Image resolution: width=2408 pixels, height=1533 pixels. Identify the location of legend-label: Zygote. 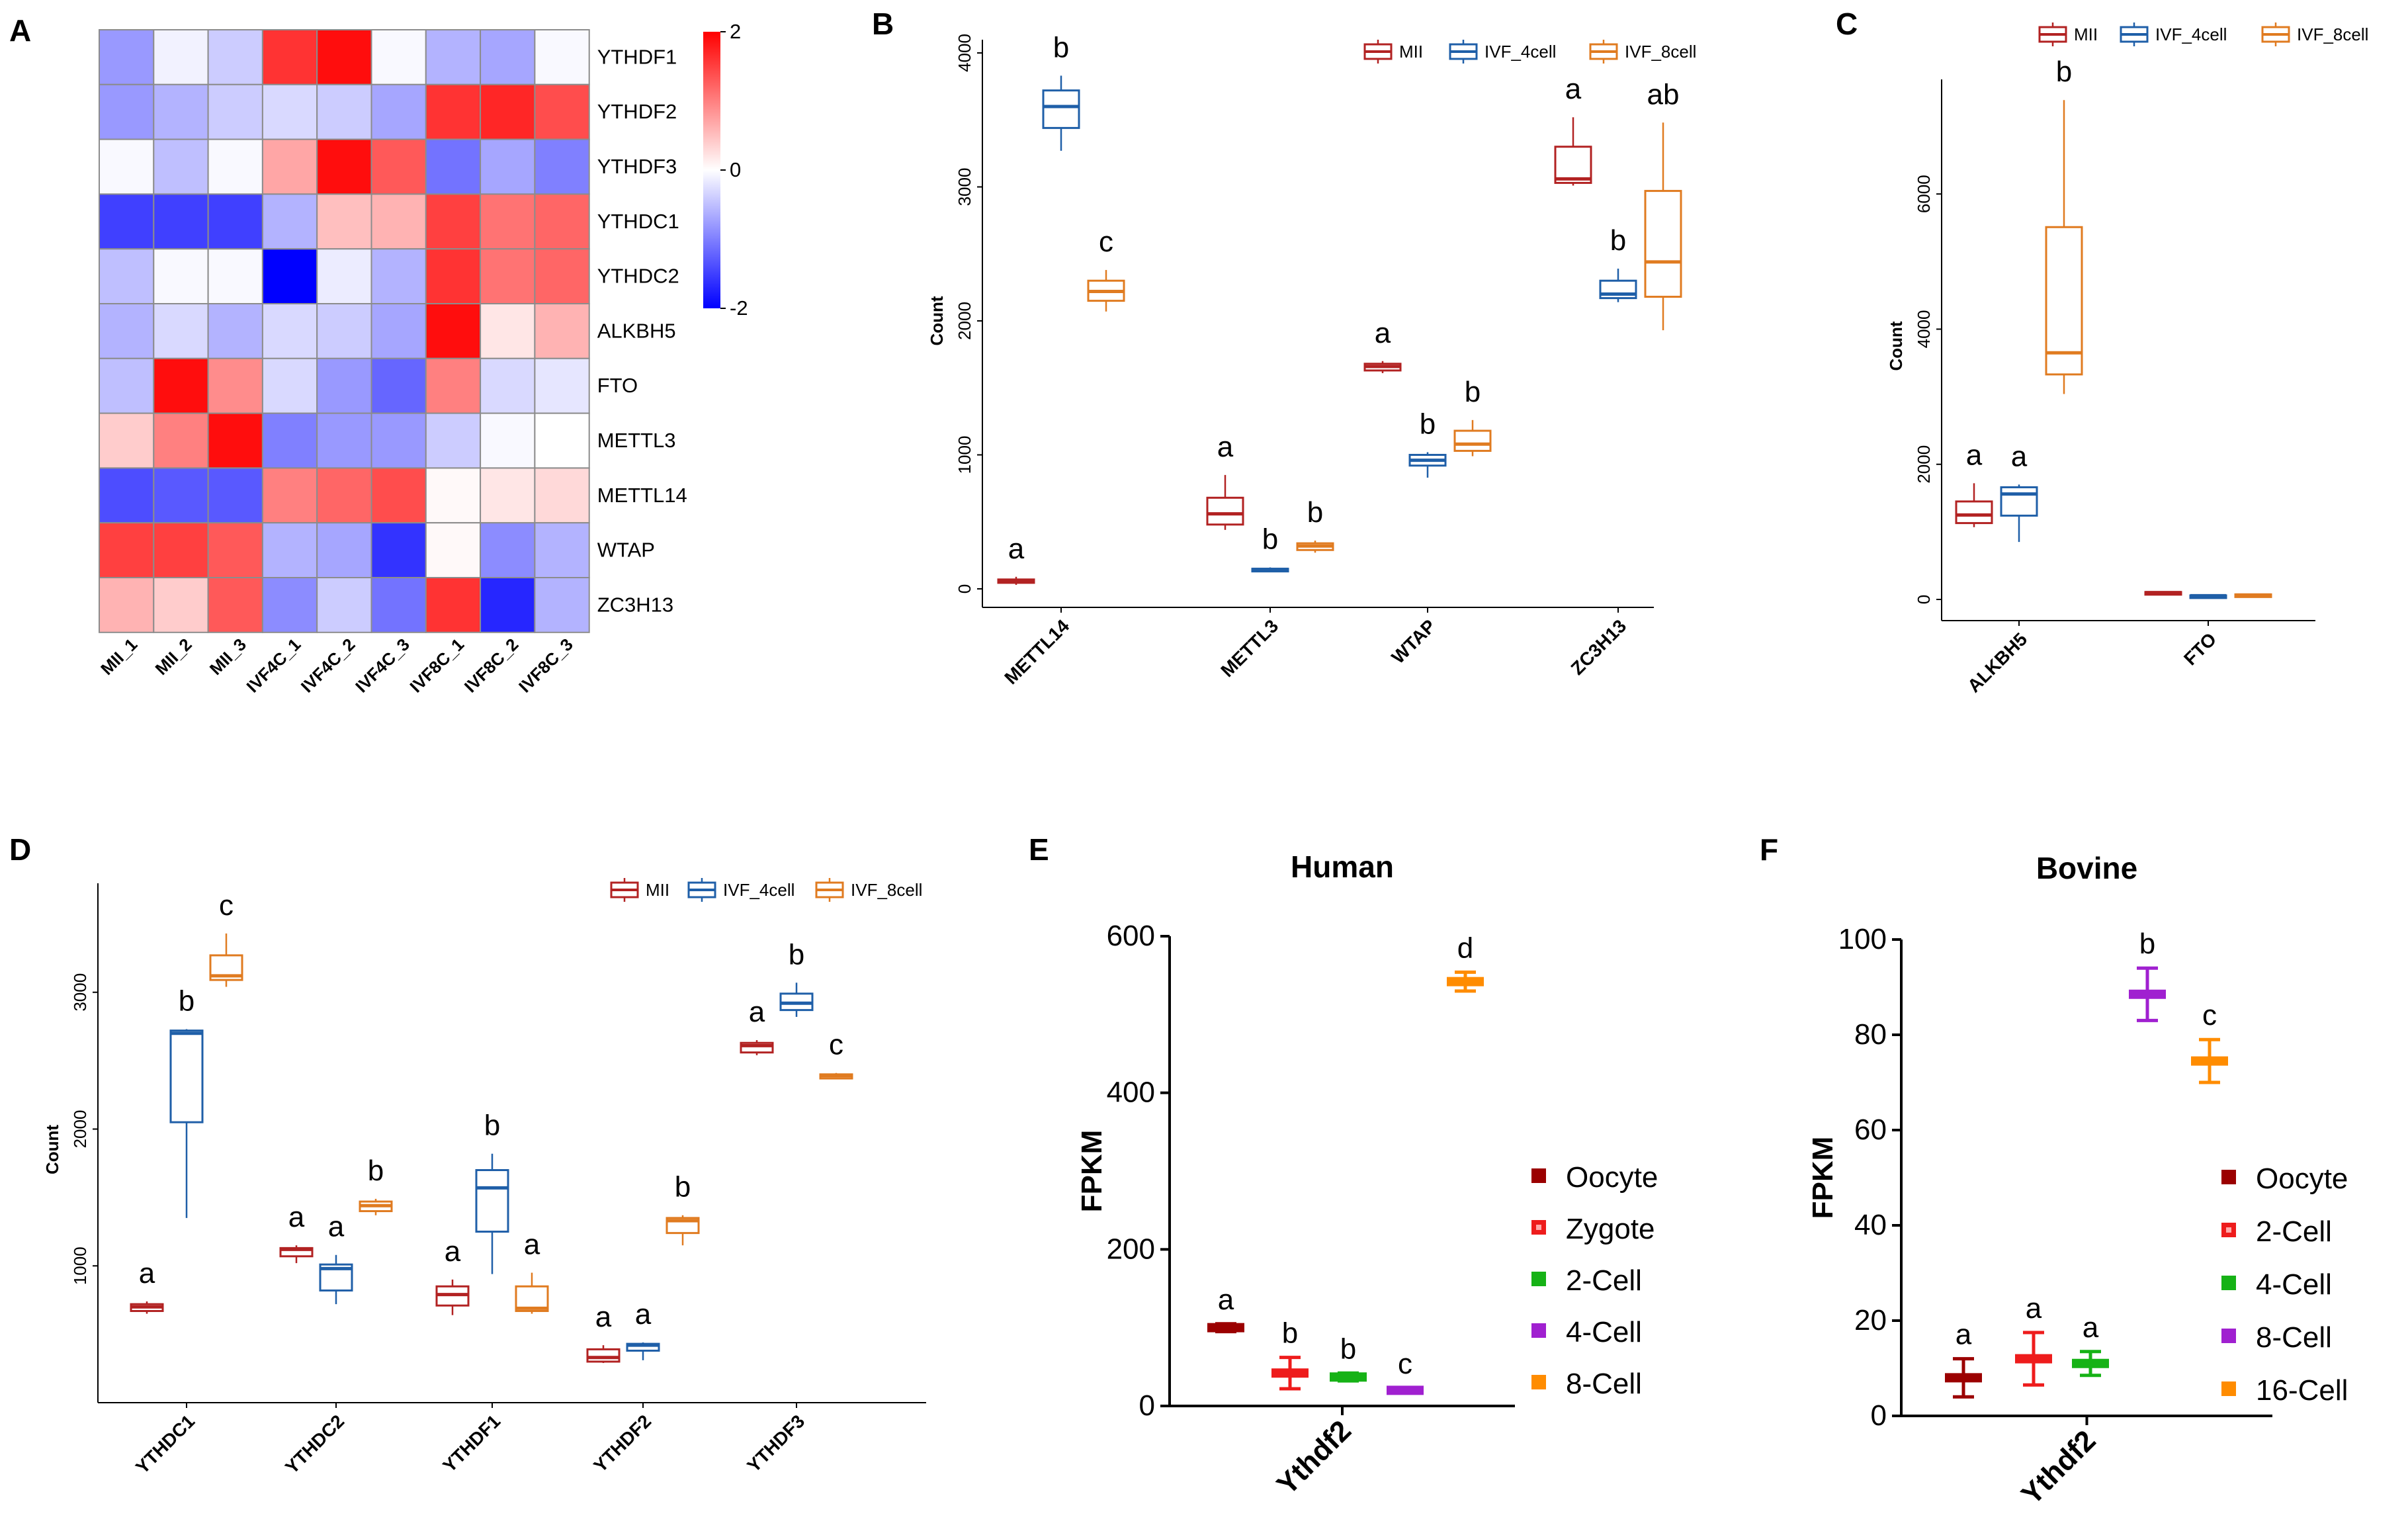
(1610, 1229).